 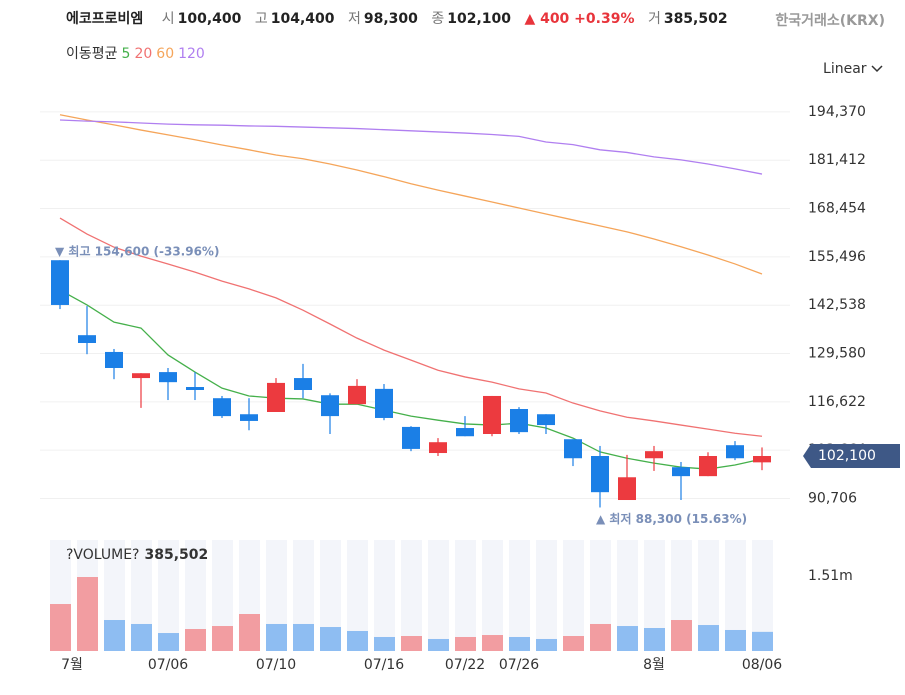 I want to click on x-tick-label: 08/06, so click(x=762, y=665).